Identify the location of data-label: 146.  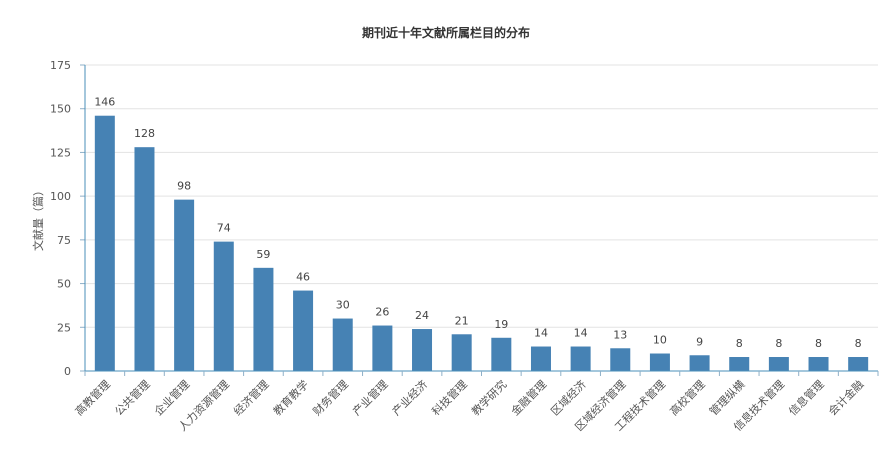
(104, 102).